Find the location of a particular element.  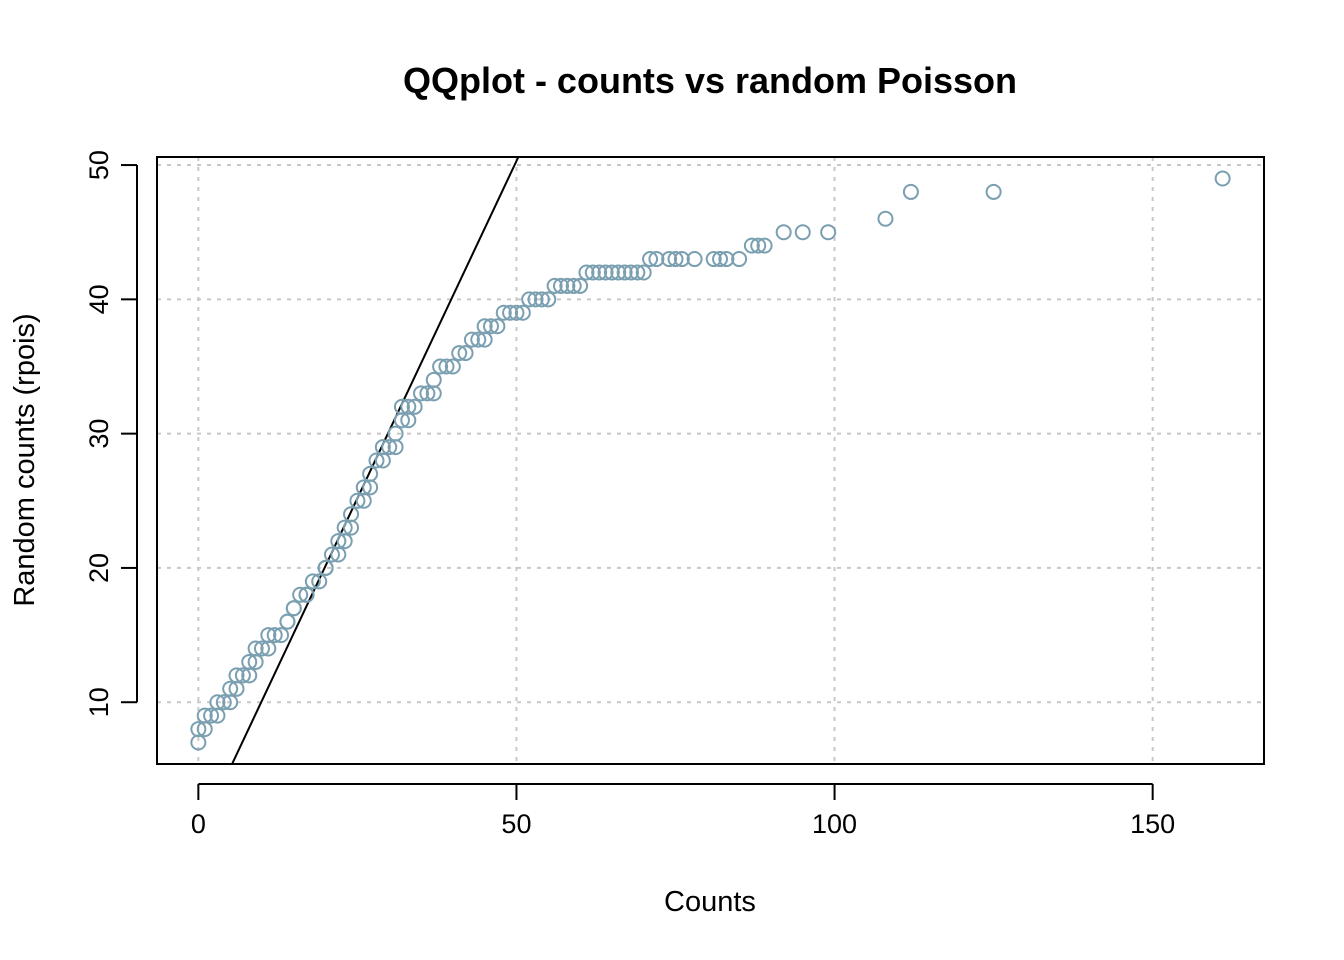

x-tick-label: 0 is located at coordinates (198, 824).